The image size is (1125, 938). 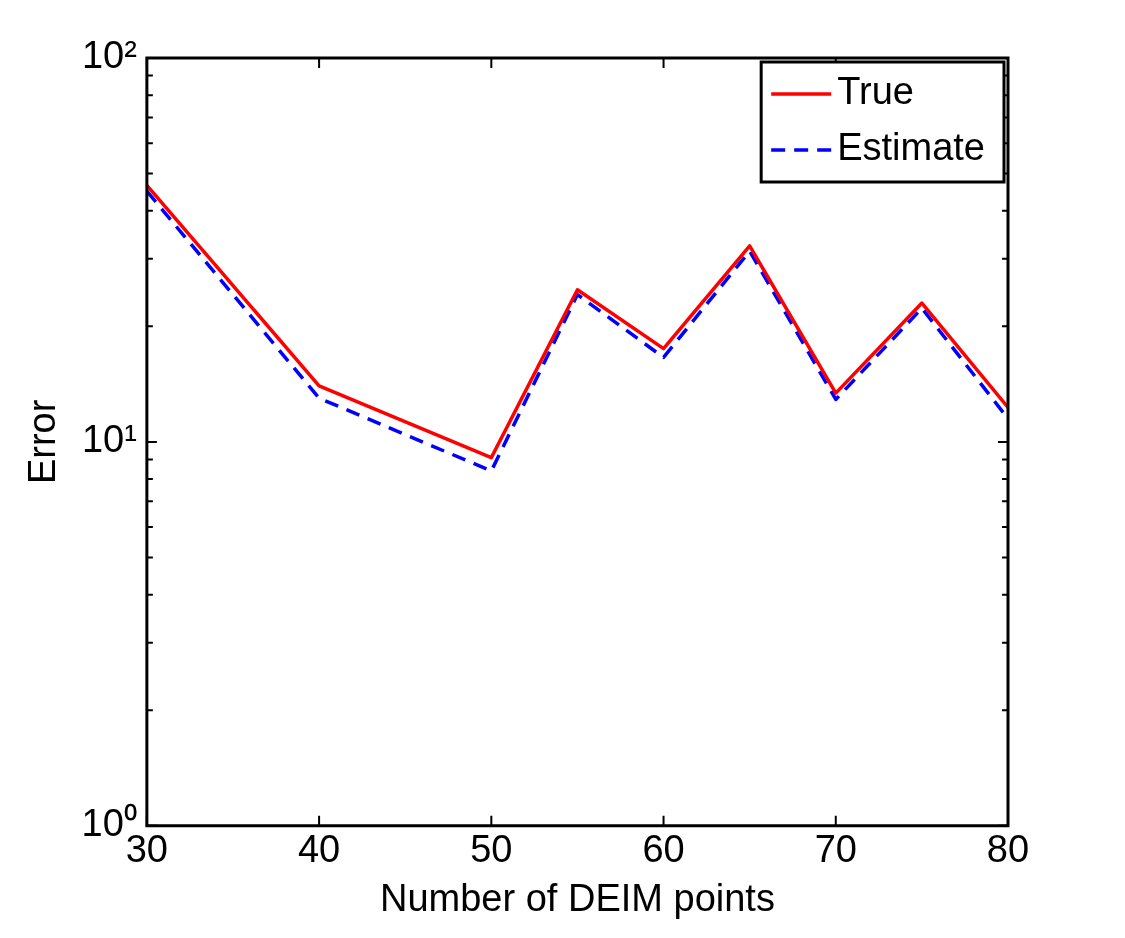 What do you see at coordinates (491, 849) in the screenshot?
I see `x-tick-label: 50` at bounding box center [491, 849].